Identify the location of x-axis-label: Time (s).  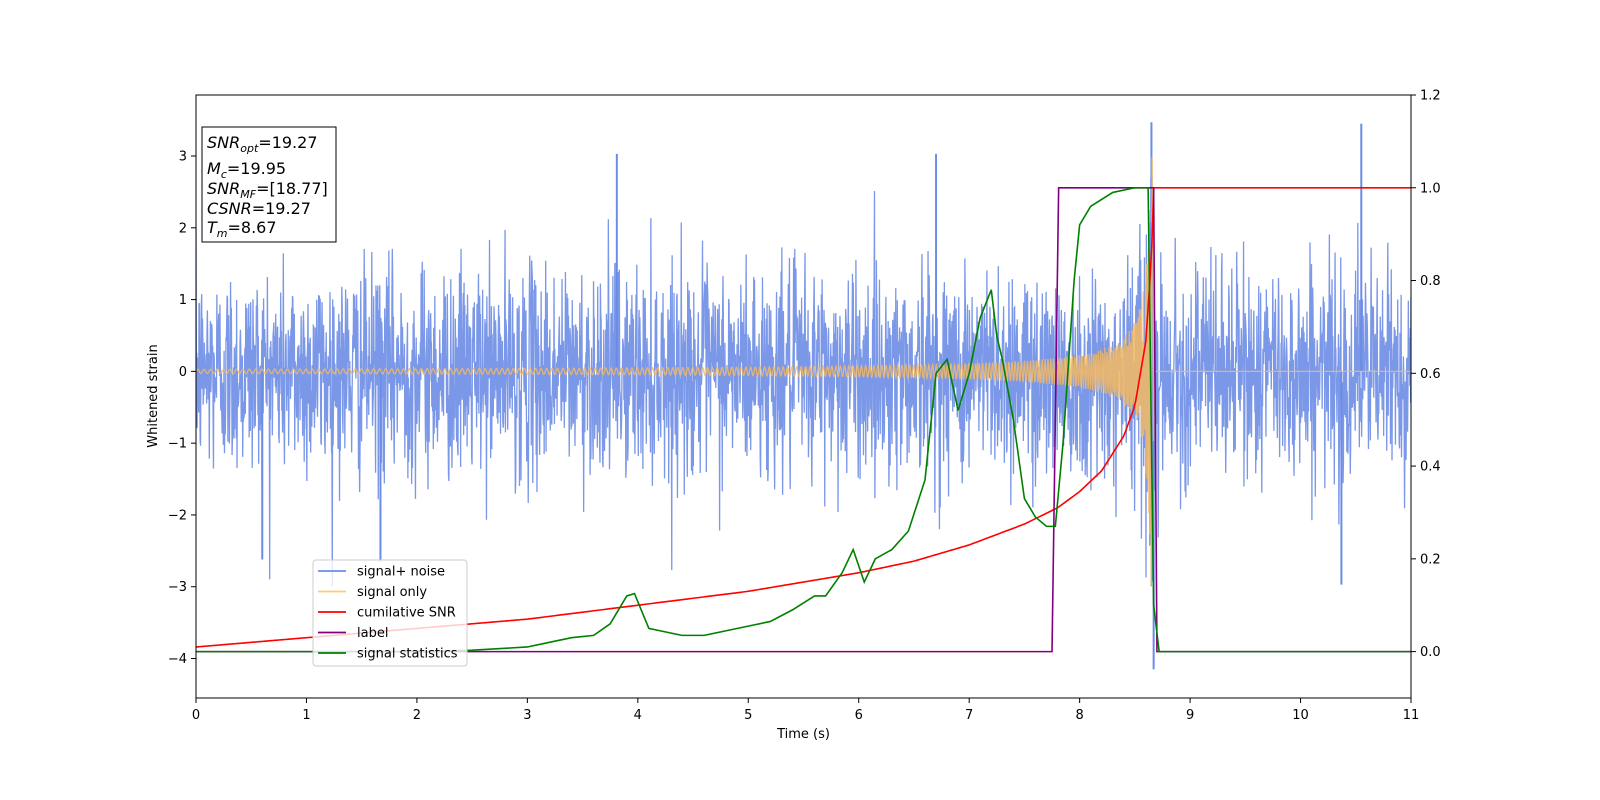
(803, 734).